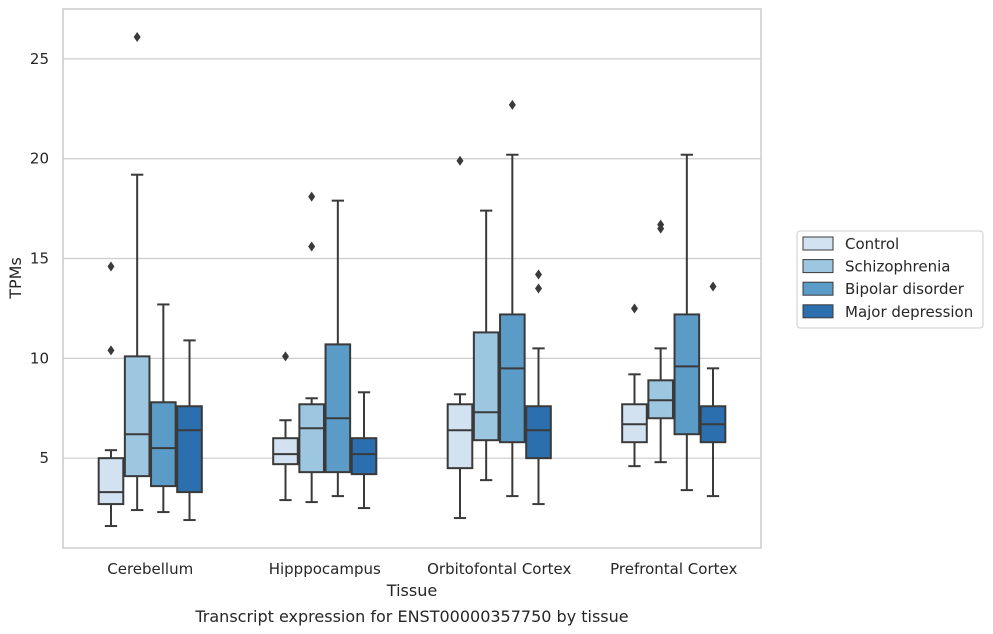 Image resolution: width=993 pixels, height=634 pixels. What do you see at coordinates (872, 244) in the screenshot?
I see `legend-label: Control` at bounding box center [872, 244].